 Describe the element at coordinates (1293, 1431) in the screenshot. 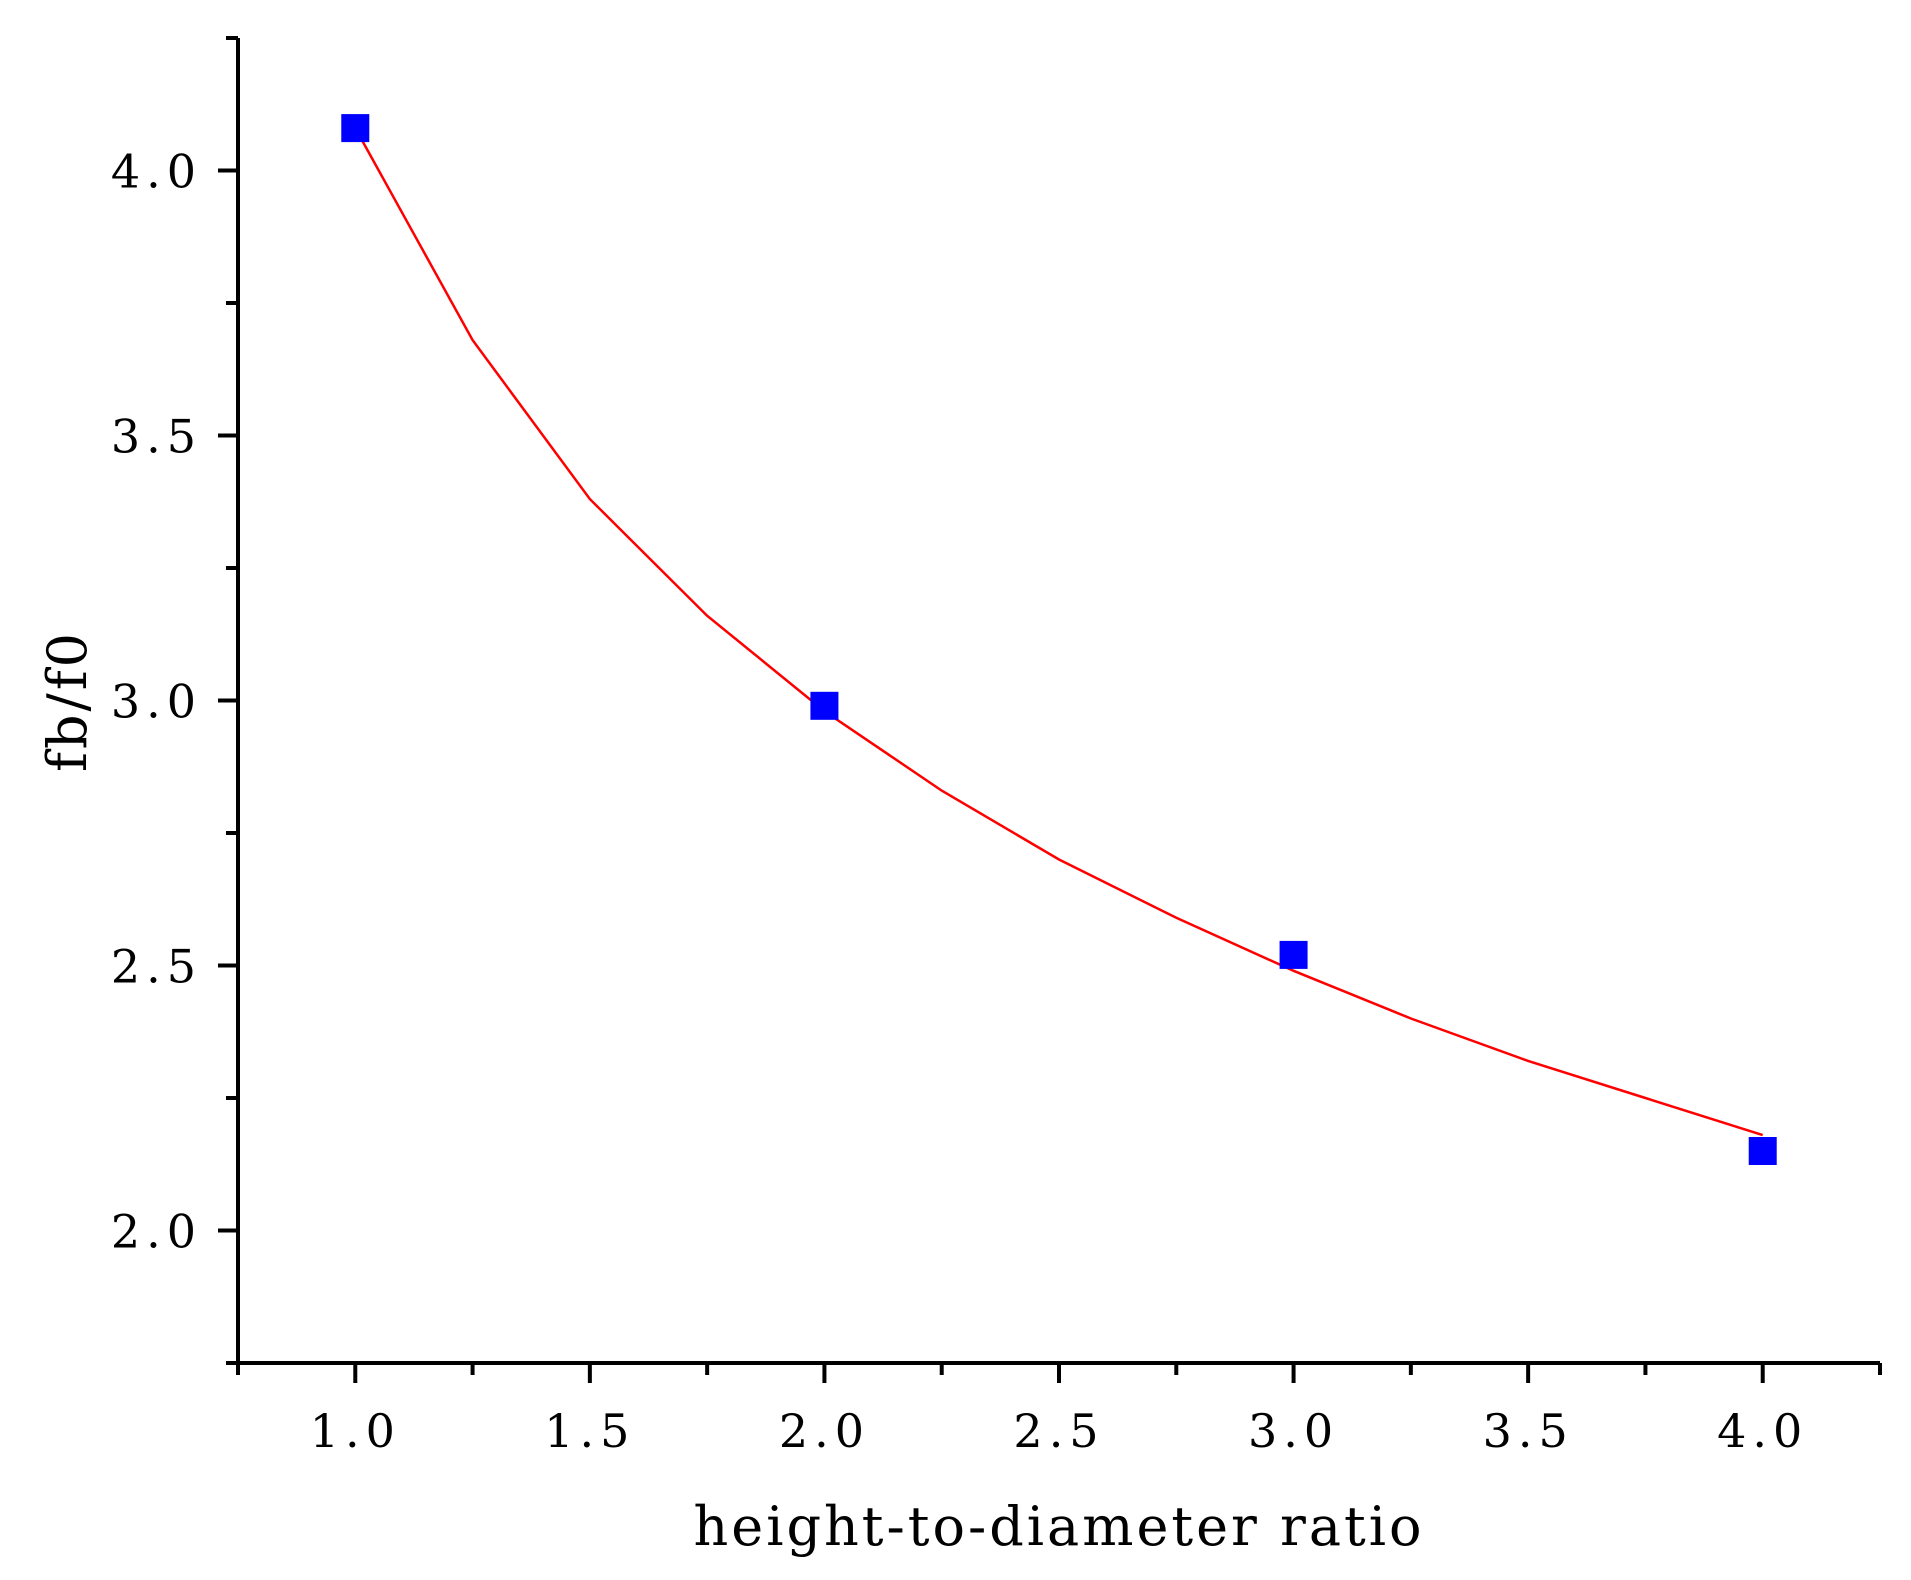

I see `x-tick-label: 3.0` at that location.